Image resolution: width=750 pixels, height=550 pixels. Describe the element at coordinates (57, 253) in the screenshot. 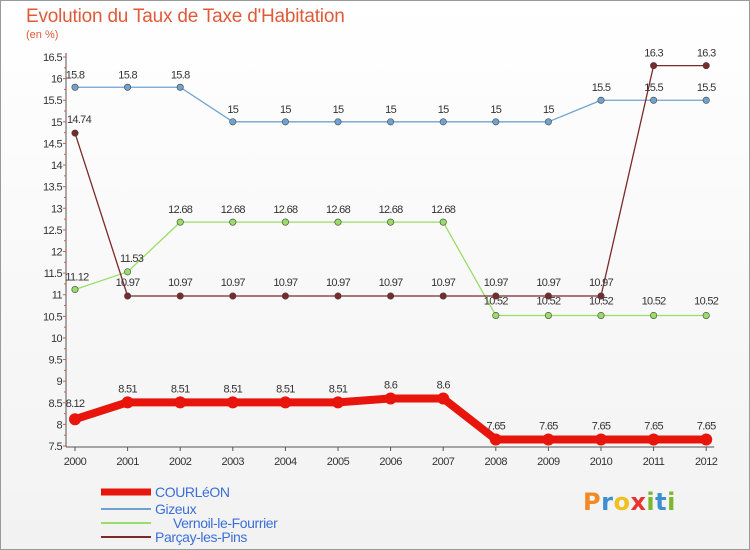

I see `y-tick-label: 12` at that location.